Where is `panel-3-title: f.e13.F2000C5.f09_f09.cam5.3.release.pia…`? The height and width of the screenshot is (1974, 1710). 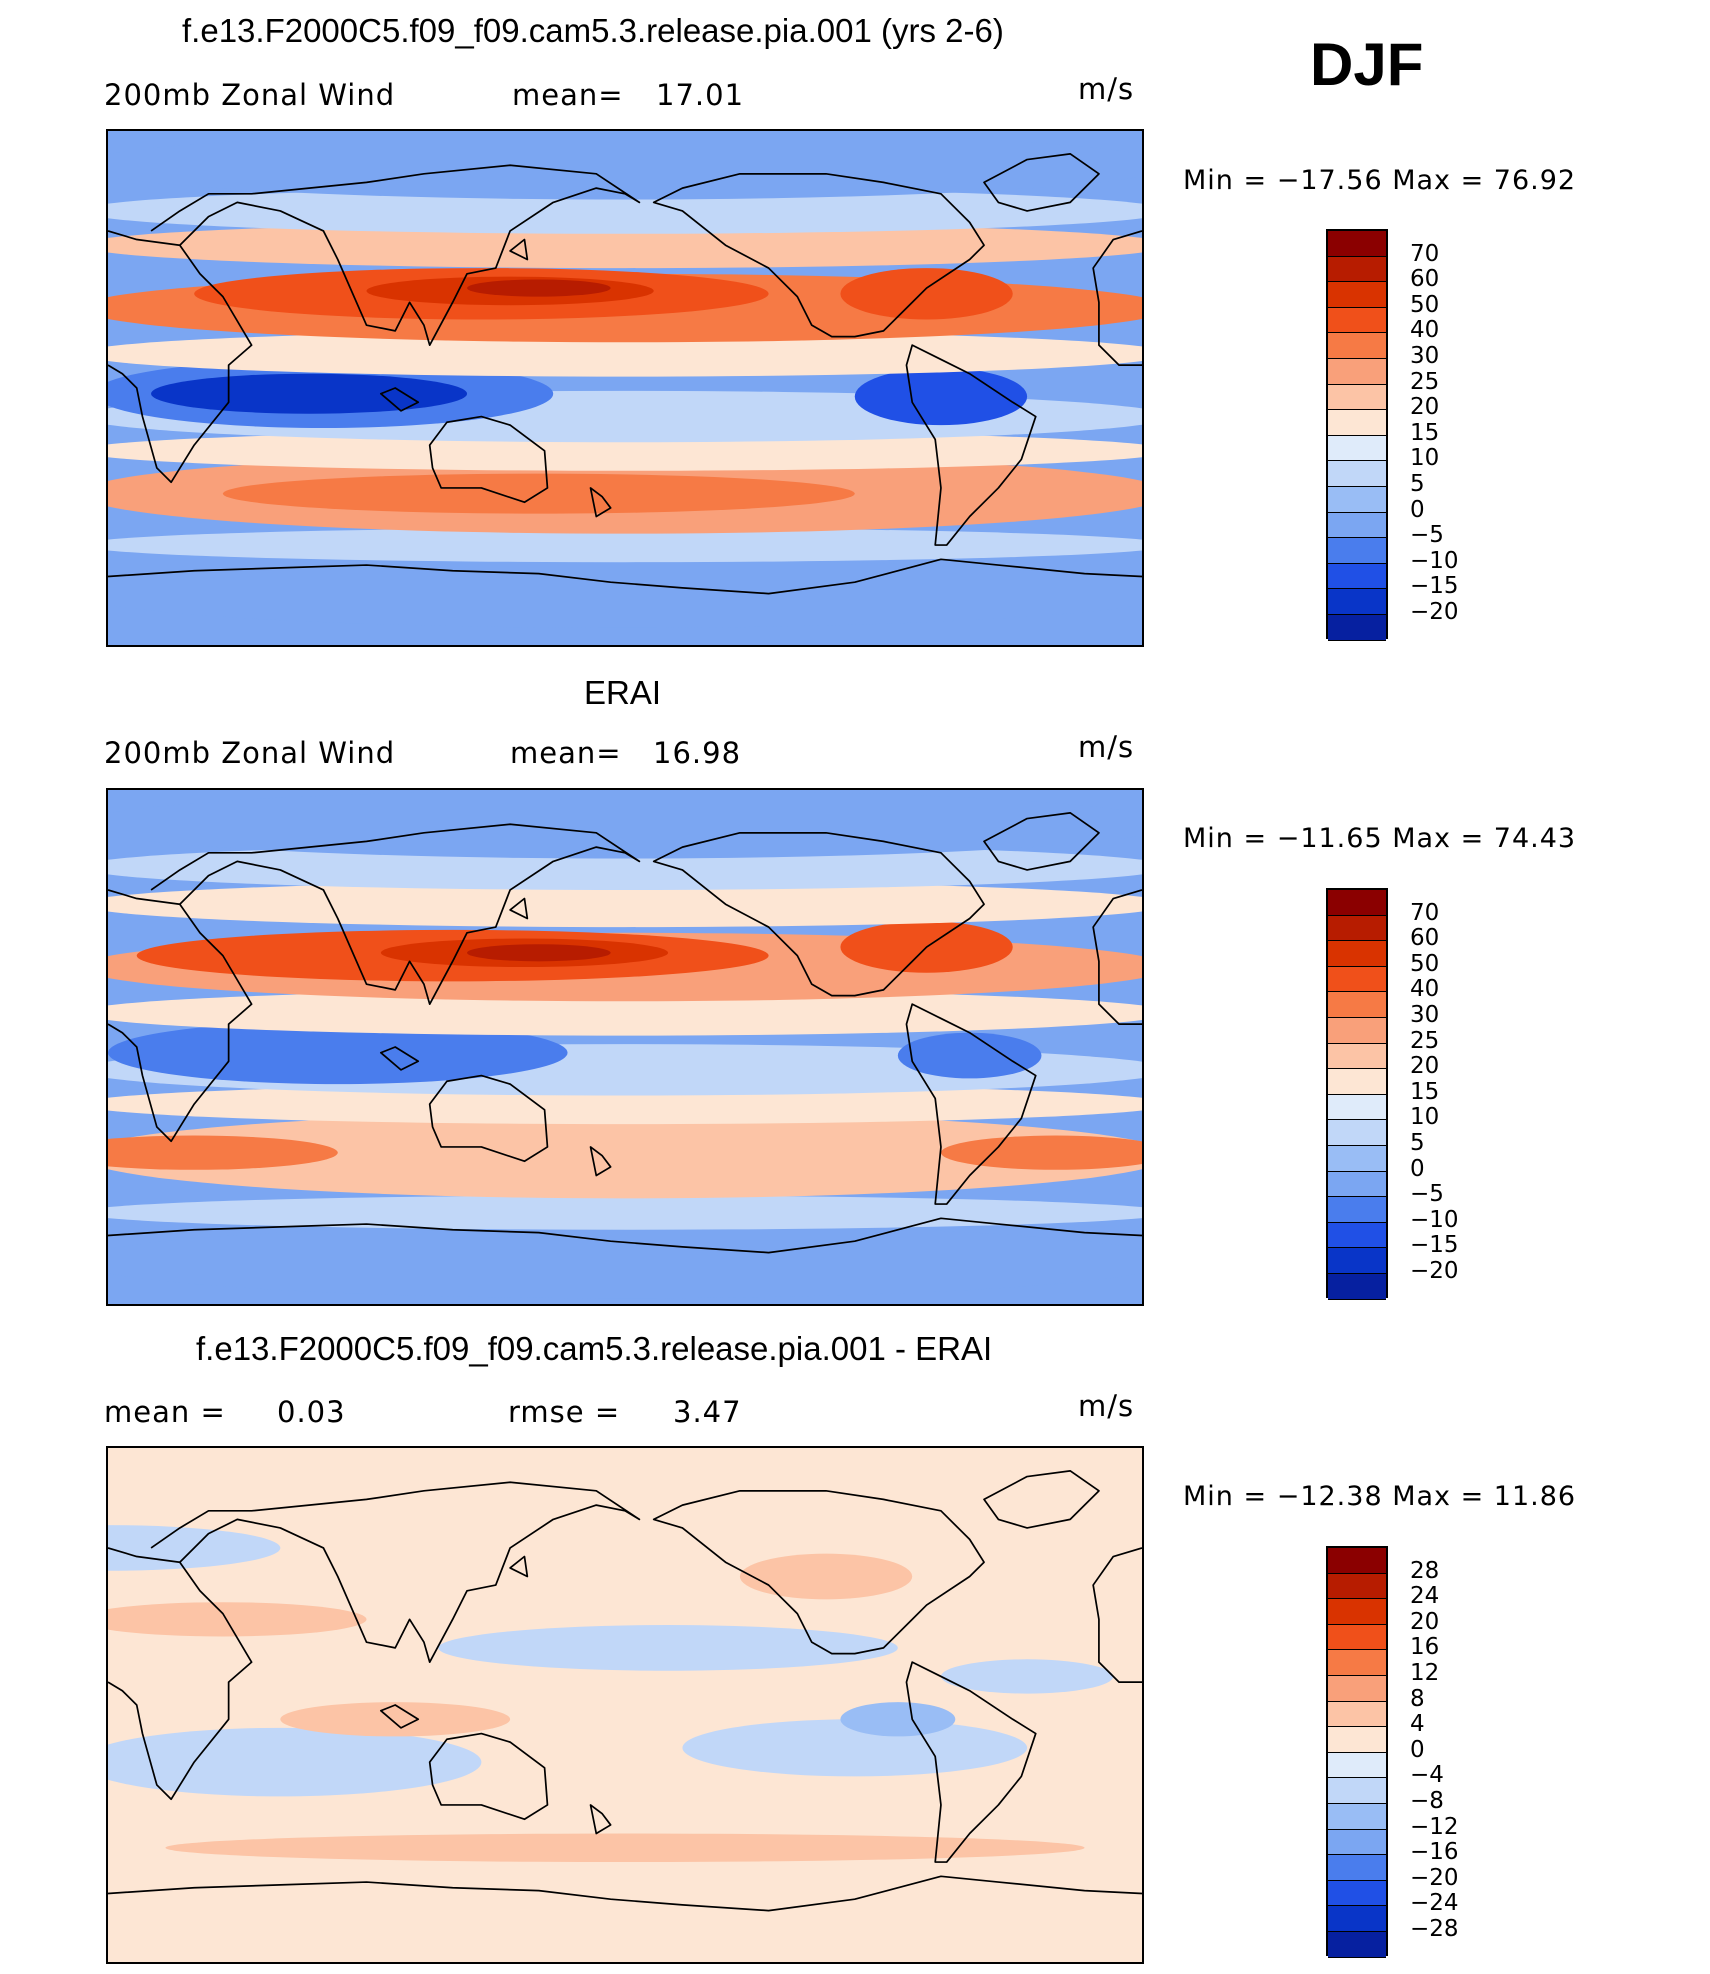
panel-3-title: f.e13.F2000C5.f09_f09.cam5.3.release.pia… is located at coordinates (594, 1348).